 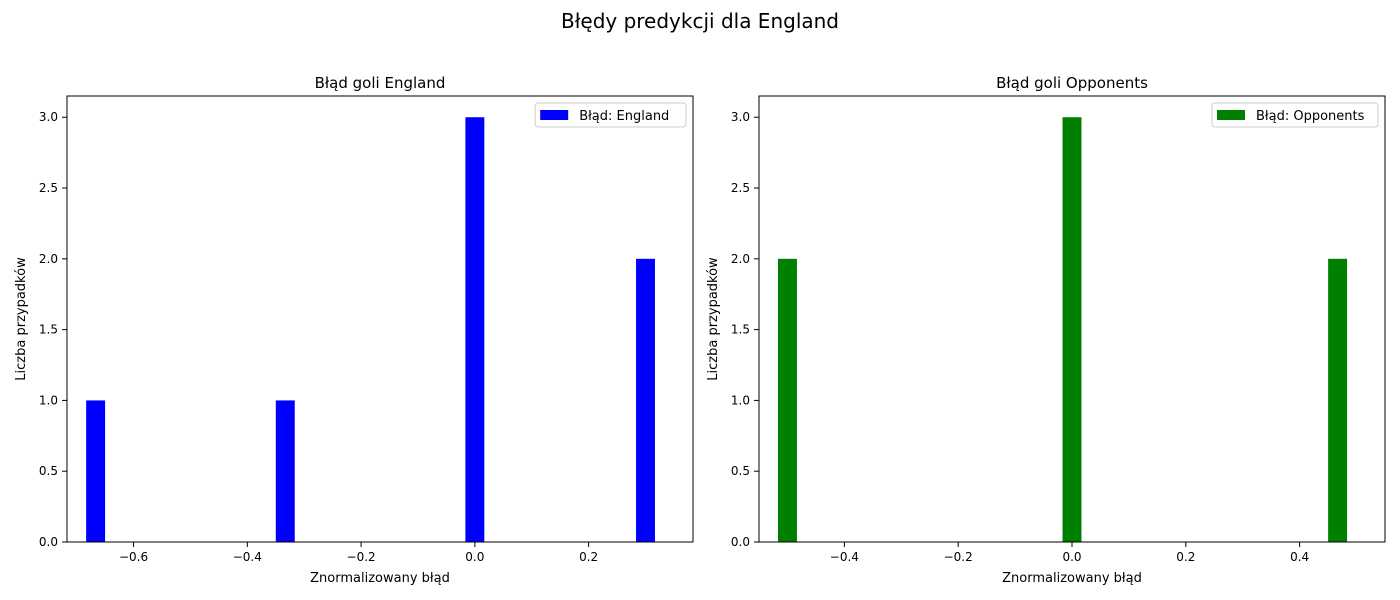 I want to click on legend: Błąd: Opponents, so click(x=1295, y=115).